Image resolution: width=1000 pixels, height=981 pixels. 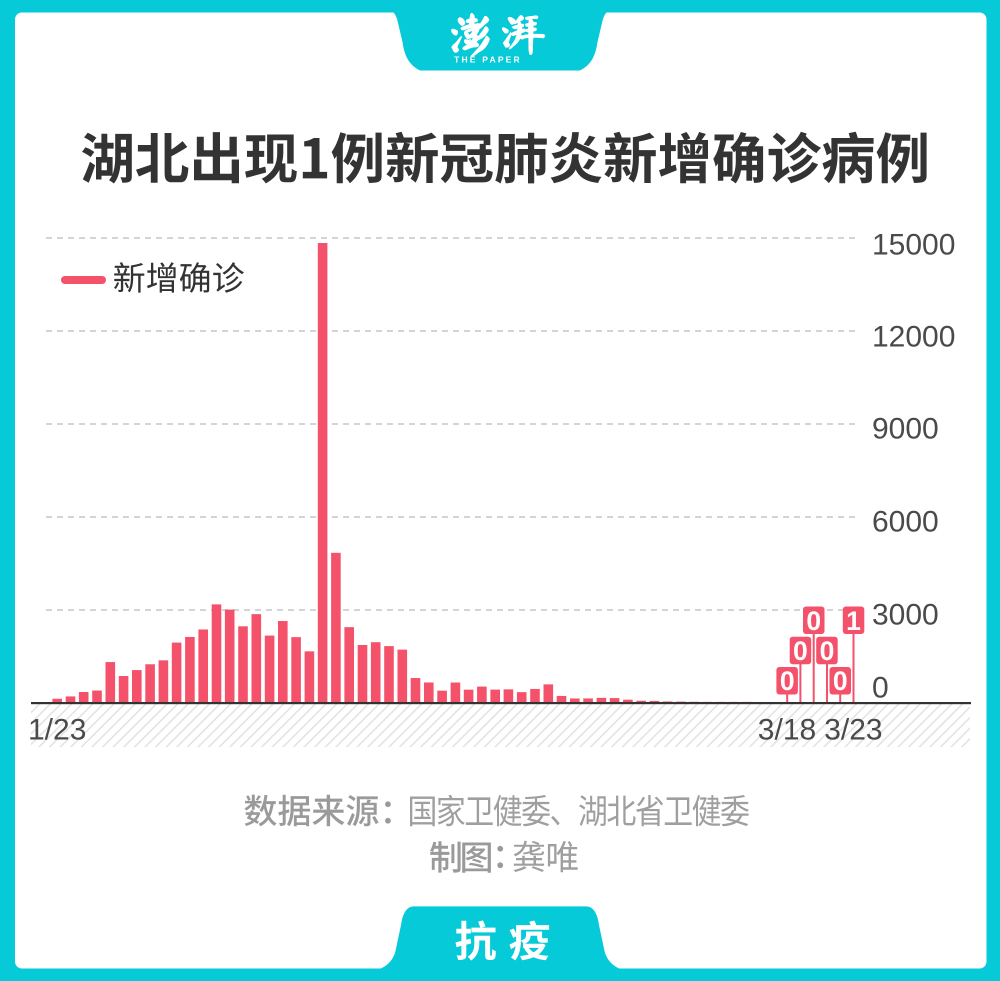 I want to click on svg-text: 3/23, so click(x=853, y=730).